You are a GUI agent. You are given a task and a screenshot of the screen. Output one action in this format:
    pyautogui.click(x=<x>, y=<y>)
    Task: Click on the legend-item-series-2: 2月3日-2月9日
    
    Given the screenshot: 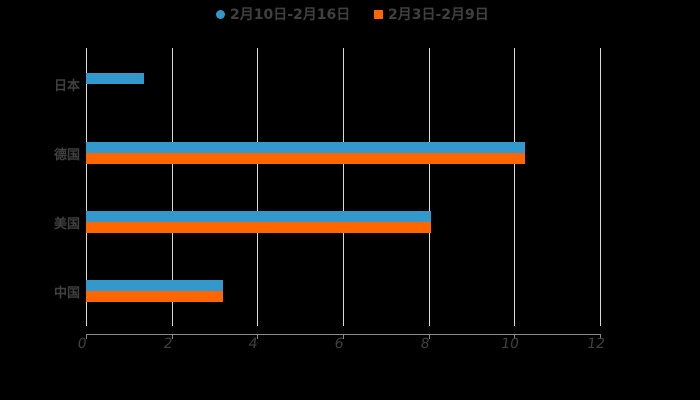 What is the action you would take?
    pyautogui.click(x=431, y=14)
    